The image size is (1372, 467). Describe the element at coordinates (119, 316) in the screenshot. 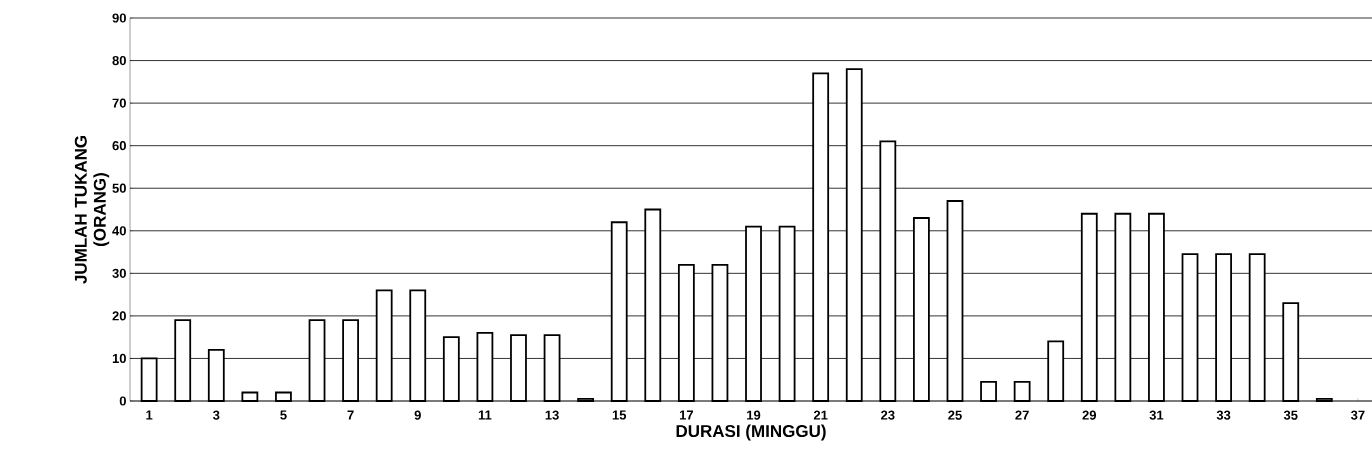

I see `y-tick-label: 20` at that location.